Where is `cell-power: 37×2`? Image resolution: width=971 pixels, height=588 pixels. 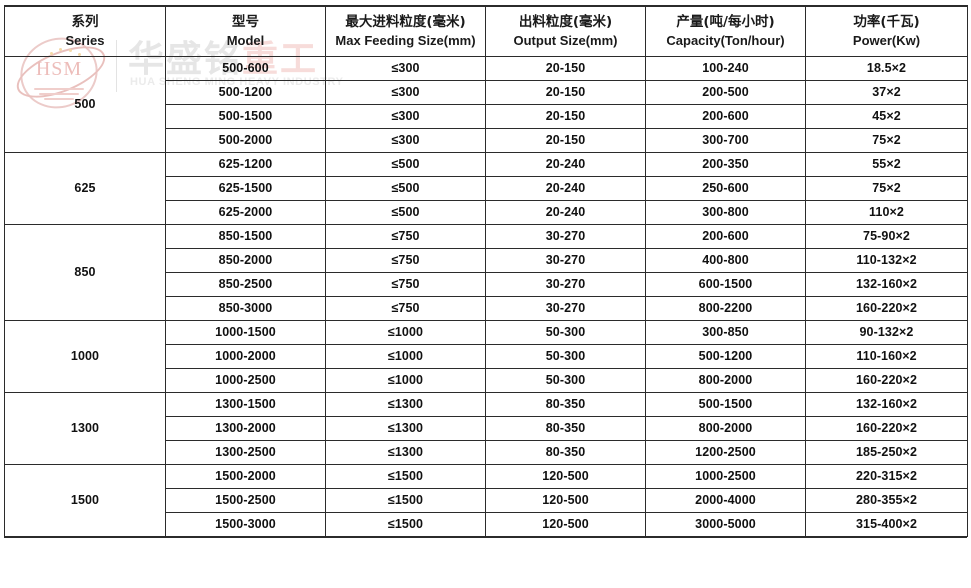 cell-power: 37×2 is located at coordinates (886, 92).